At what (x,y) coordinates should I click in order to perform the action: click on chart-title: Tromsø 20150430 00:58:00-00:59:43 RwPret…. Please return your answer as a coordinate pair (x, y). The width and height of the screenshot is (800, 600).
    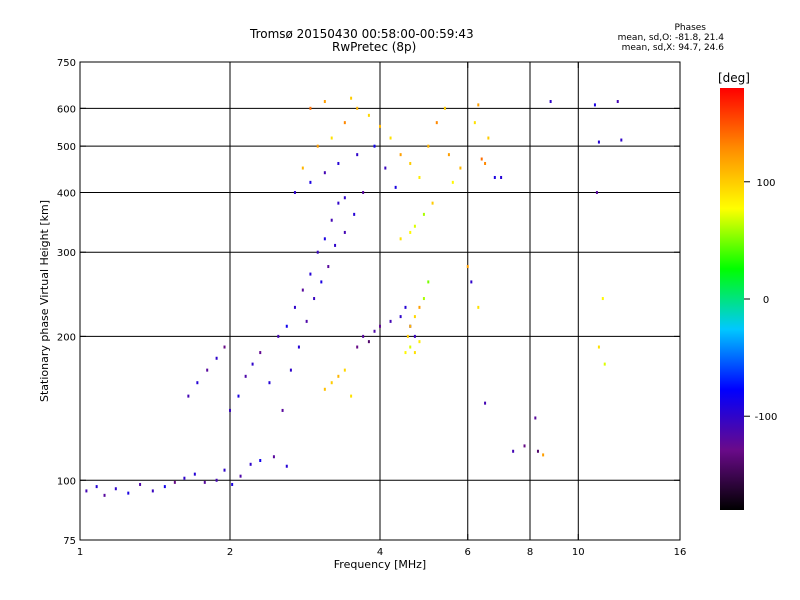
    Looking at the image, I should click on (362, 41).